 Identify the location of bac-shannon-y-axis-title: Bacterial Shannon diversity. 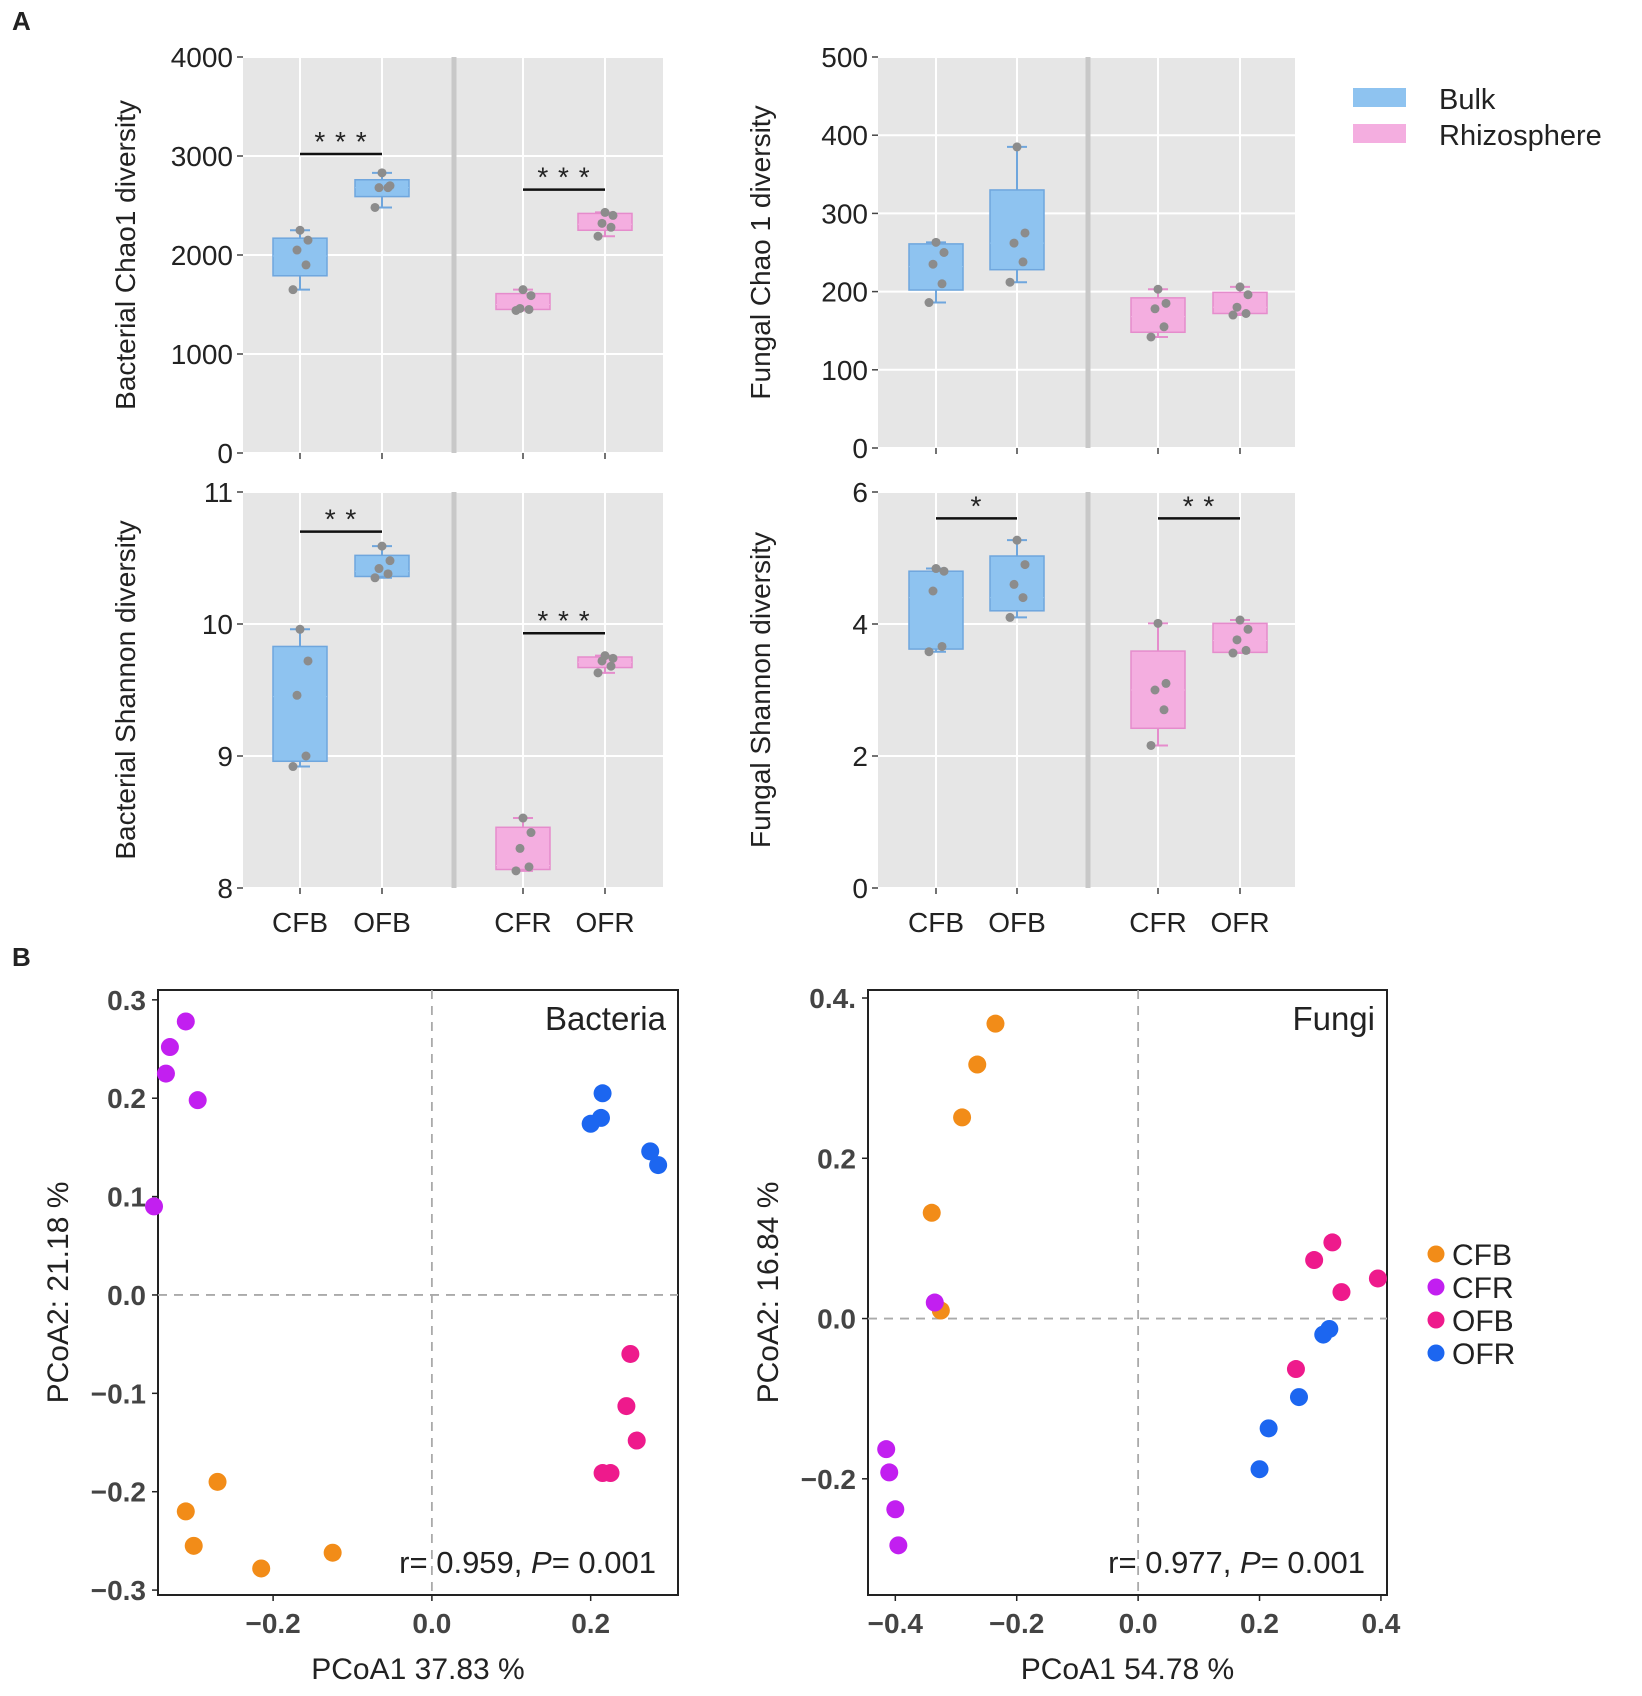
(125, 689).